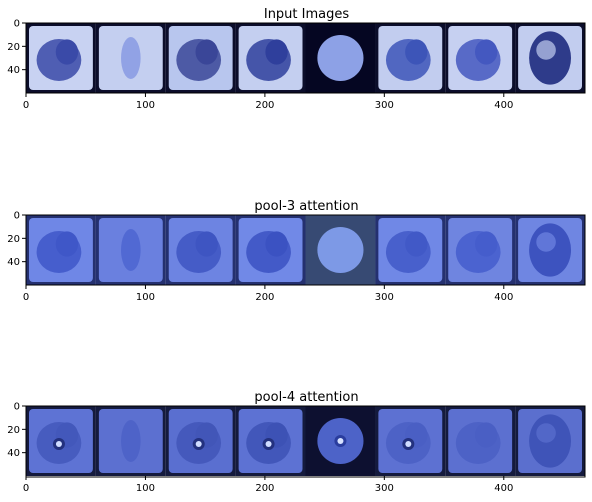 The width and height of the screenshot is (592, 502). What do you see at coordinates (307, 14) in the screenshot?
I see `panel-title: Input Images` at bounding box center [307, 14].